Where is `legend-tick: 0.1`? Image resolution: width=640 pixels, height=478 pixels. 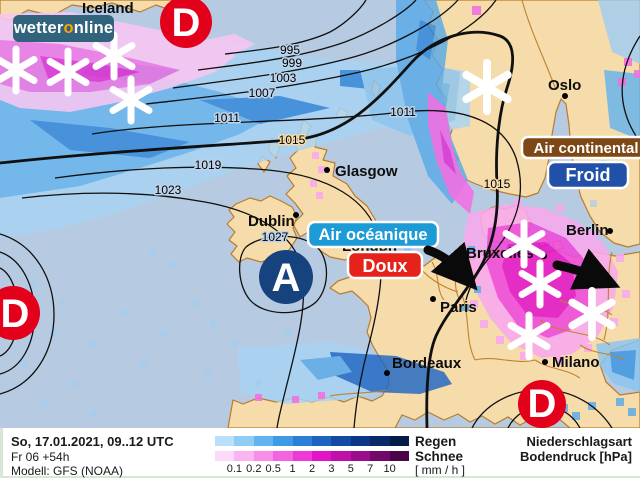
legend-tick: 0.1 is located at coordinates (234, 469).